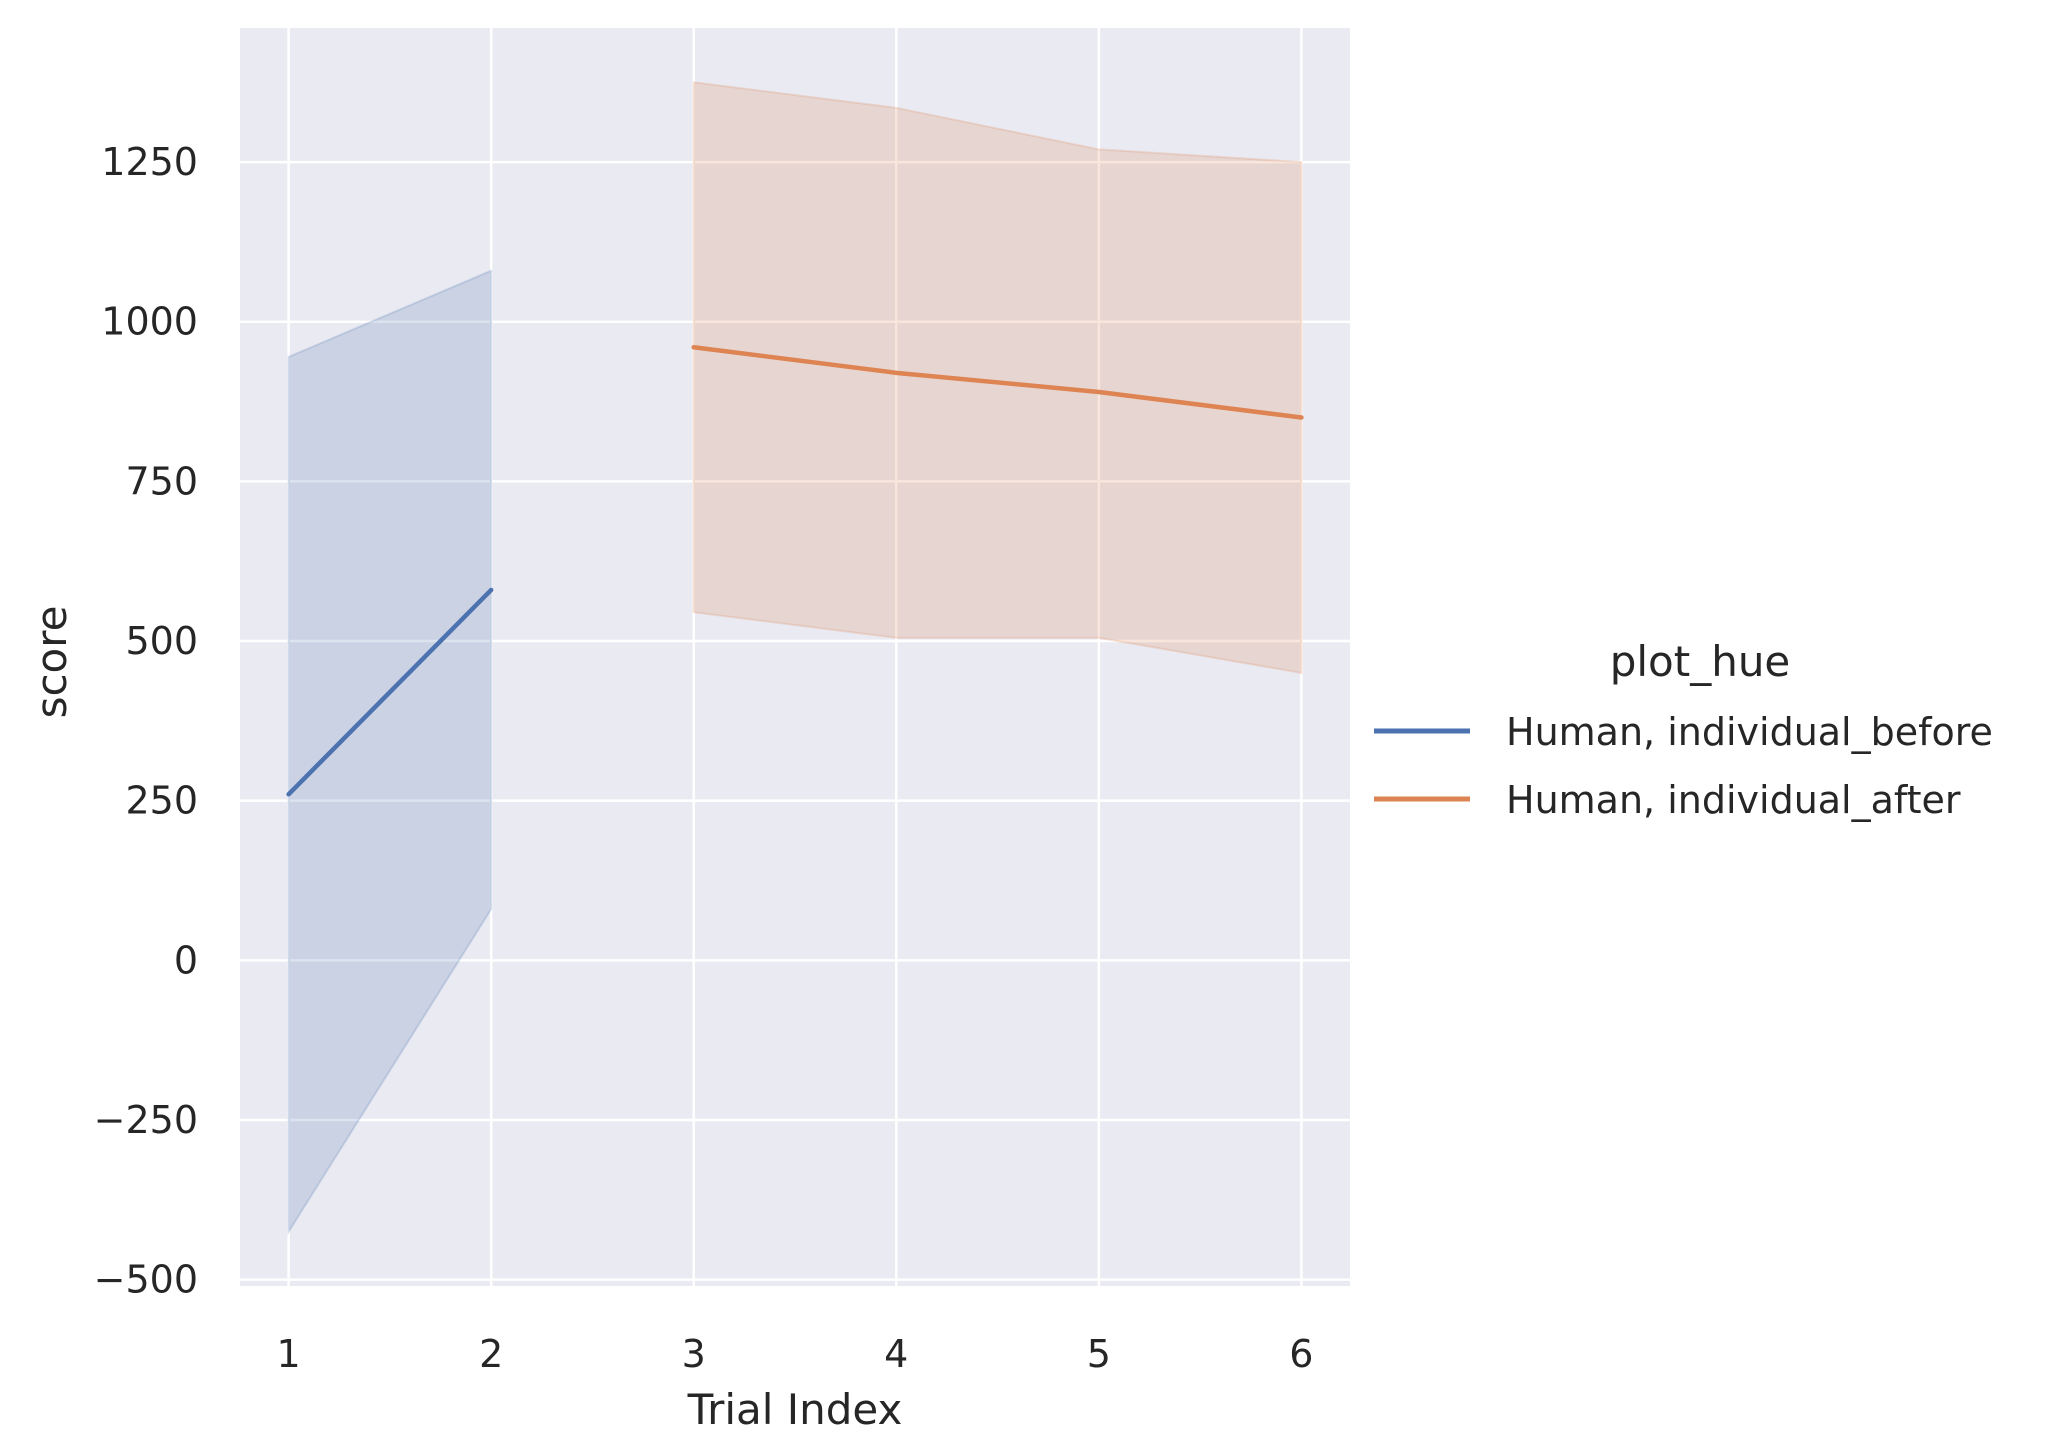 The width and height of the screenshot is (2051, 1453). I want to click on y-tick-label: −250, so click(146, 1120).